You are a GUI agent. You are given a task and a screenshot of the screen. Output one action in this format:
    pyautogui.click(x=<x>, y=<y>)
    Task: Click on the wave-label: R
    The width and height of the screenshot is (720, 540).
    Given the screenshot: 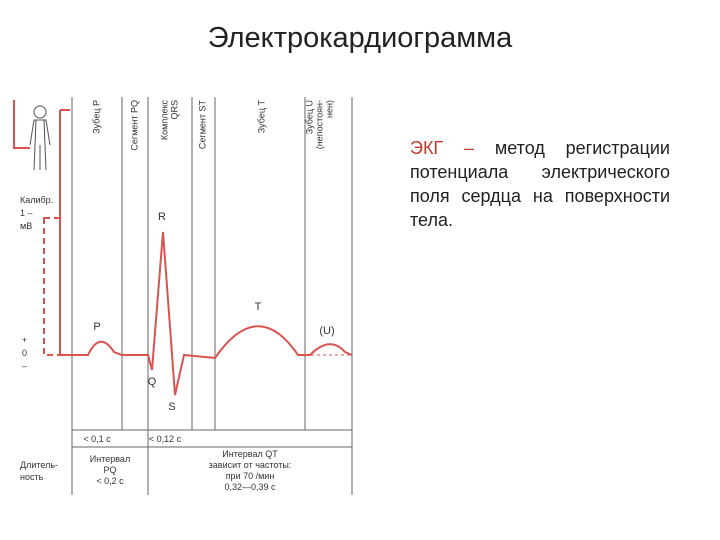 What is the action you would take?
    pyautogui.click(x=162, y=217)
    